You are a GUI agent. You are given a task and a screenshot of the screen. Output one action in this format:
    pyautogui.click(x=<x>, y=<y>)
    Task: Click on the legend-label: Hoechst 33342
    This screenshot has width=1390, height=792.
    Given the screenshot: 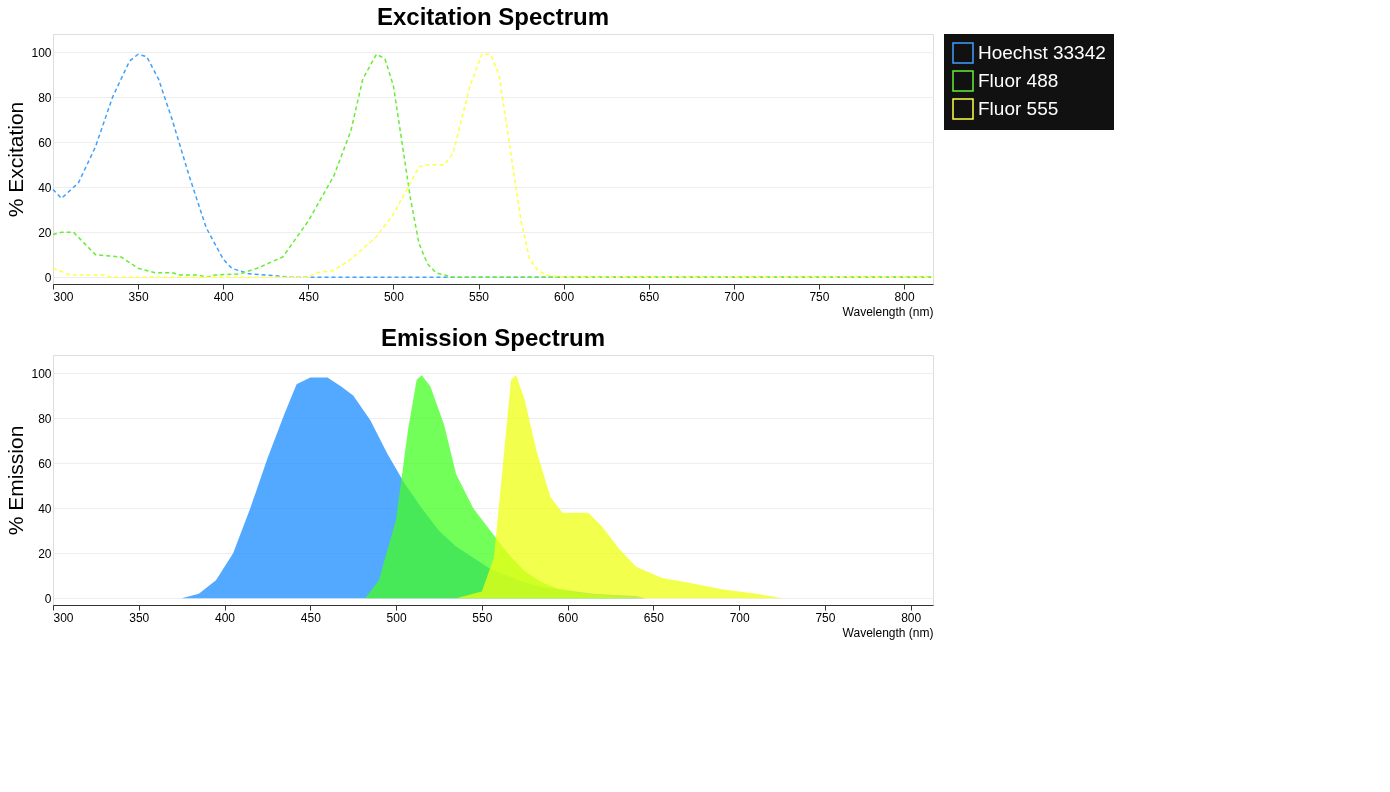 What is the action you would take?
    pyautogui.click(x=1042, y=52)
    